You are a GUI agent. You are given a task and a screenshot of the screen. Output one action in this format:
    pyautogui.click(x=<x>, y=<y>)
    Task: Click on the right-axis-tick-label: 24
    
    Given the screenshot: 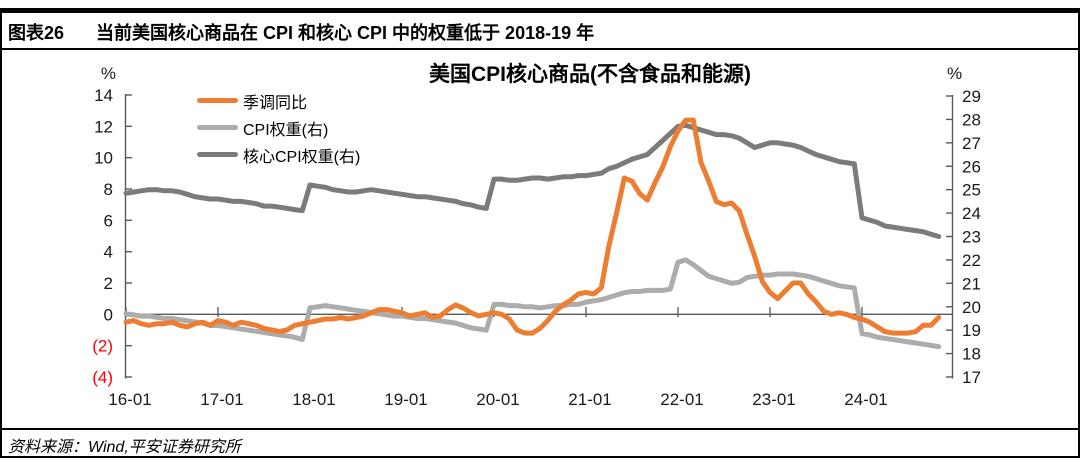 What is the action you would take?
    pyautogui.click(x=971, y=213)
    